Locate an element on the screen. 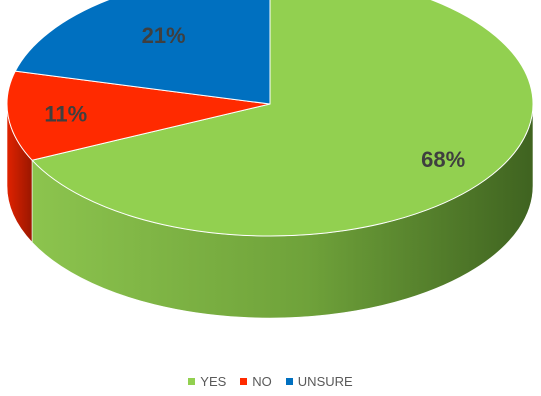 Image resolution: width=541 pixels, height=396 pixels. pie-slice-no is located at coordinates (138, 115).